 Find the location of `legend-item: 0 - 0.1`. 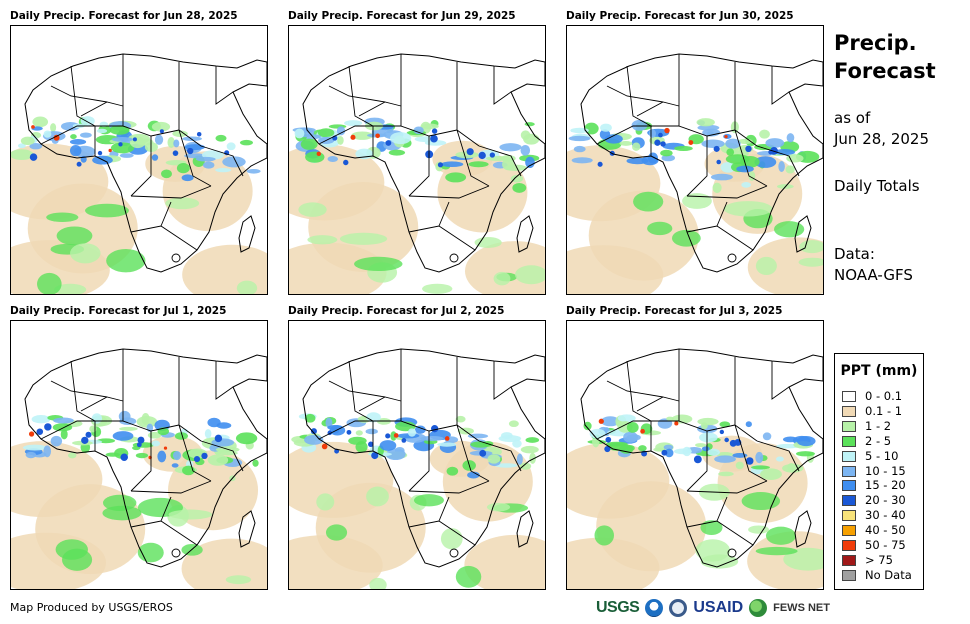

legend-item: 0 - 0.1 is located at coordinates (872, 396).